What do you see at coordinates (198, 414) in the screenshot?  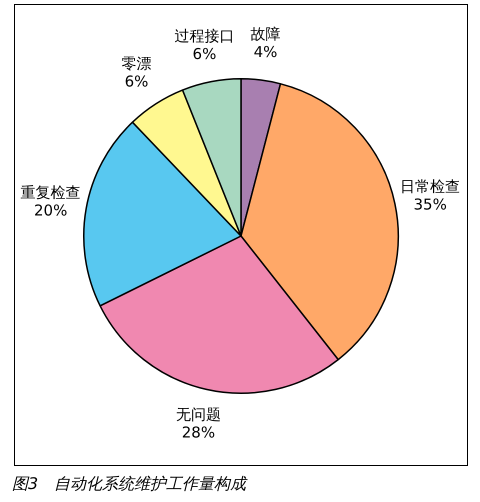 I see `slice-label: 无问题` at bounding box center [198, 414].